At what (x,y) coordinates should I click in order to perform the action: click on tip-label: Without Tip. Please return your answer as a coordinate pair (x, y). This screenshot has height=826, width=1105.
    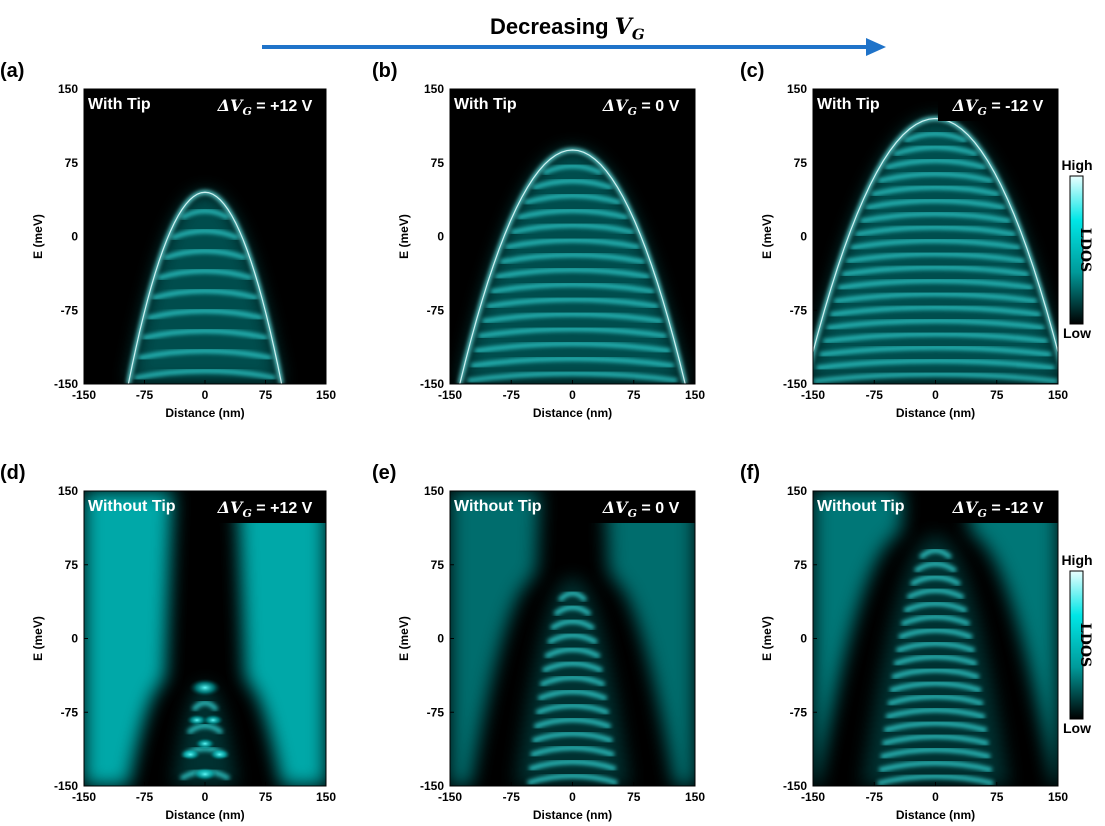
    Looking at the image, I should click on (861, 506).